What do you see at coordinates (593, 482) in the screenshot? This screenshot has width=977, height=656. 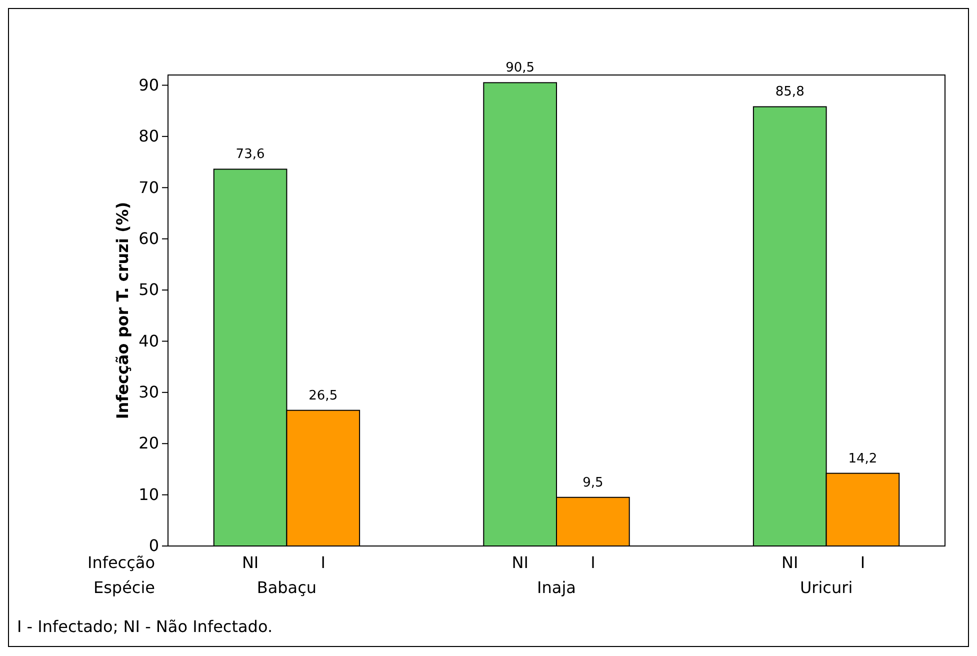 I see `data-label: 9,5` at bounding box center [593, 482].